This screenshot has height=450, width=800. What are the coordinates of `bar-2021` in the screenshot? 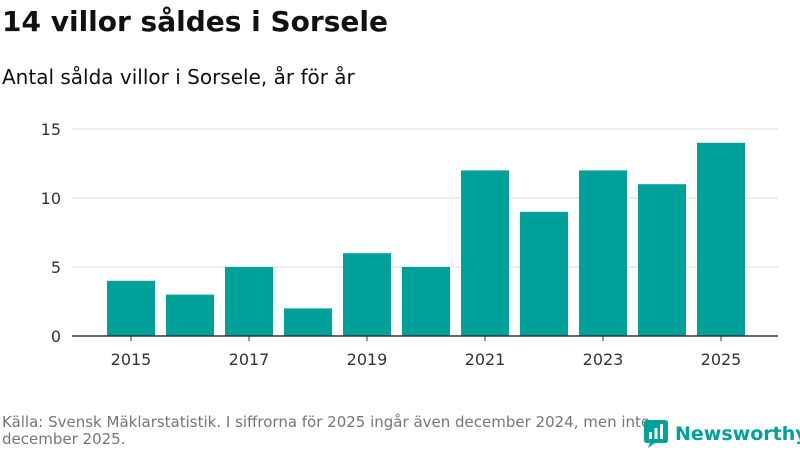 It's located at (485, 253).